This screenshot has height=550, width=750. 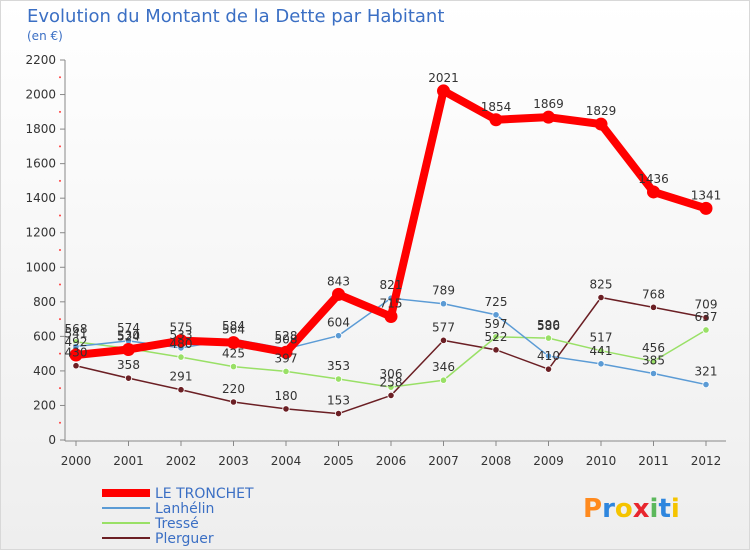 What do you see at coordinates (338, 401) in the screenshot?
I see `data-label: 153` at bounding box center [338, 401].